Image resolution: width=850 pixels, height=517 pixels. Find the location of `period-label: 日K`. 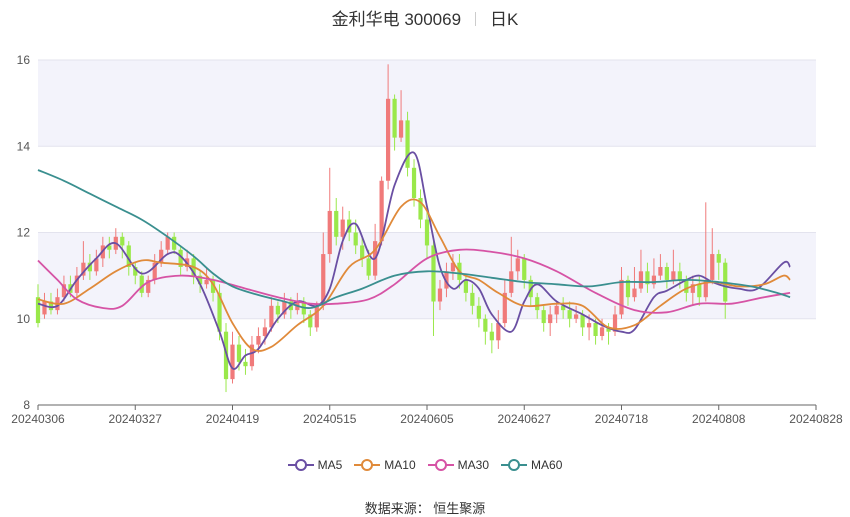

period-label: 日K is located at coordinates (504, 19).